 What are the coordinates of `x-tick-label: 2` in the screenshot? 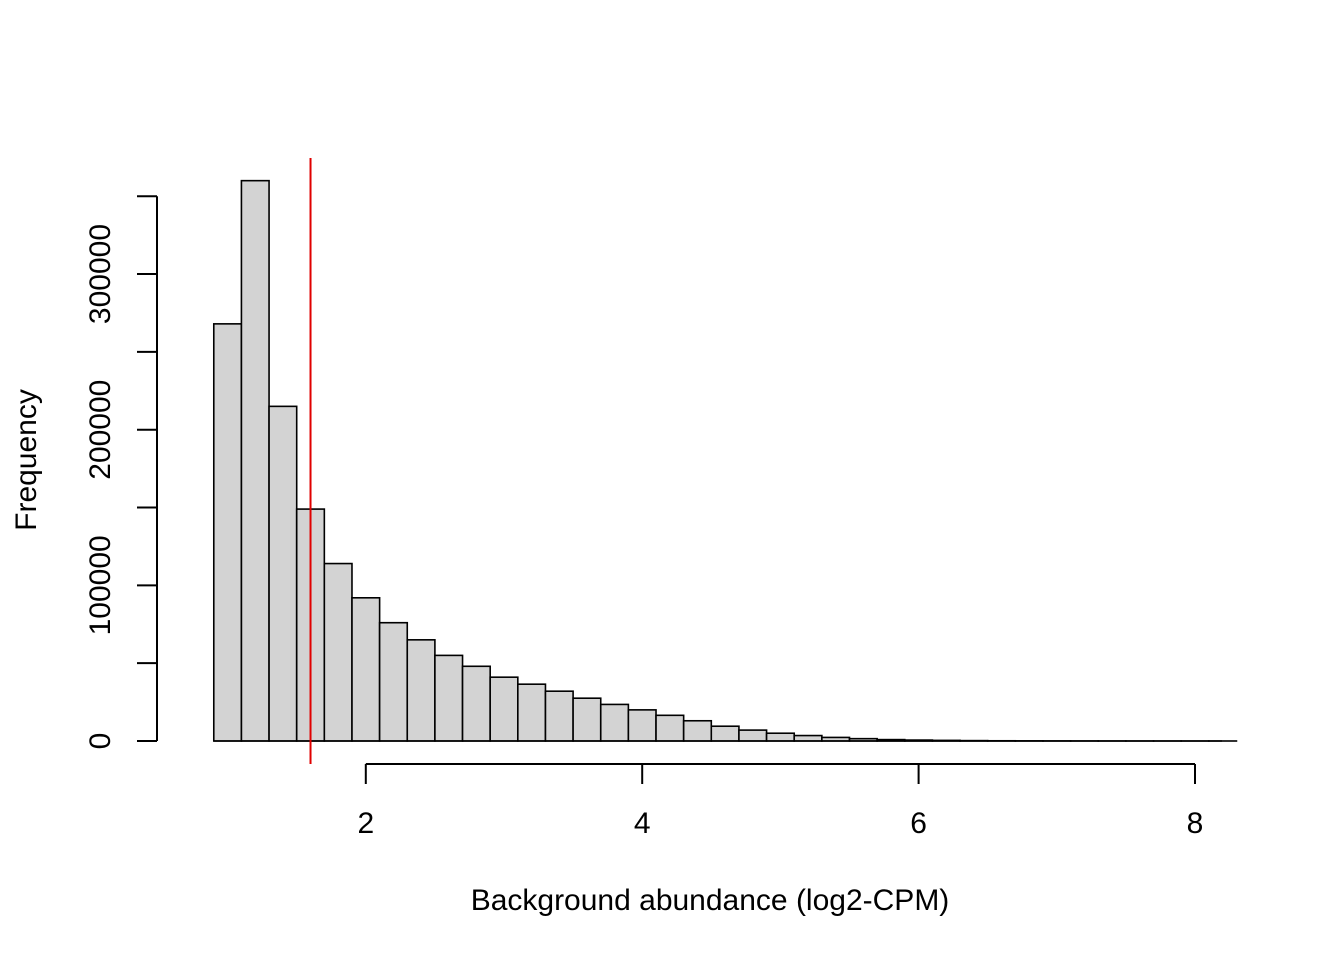 It's located at (365, 823).